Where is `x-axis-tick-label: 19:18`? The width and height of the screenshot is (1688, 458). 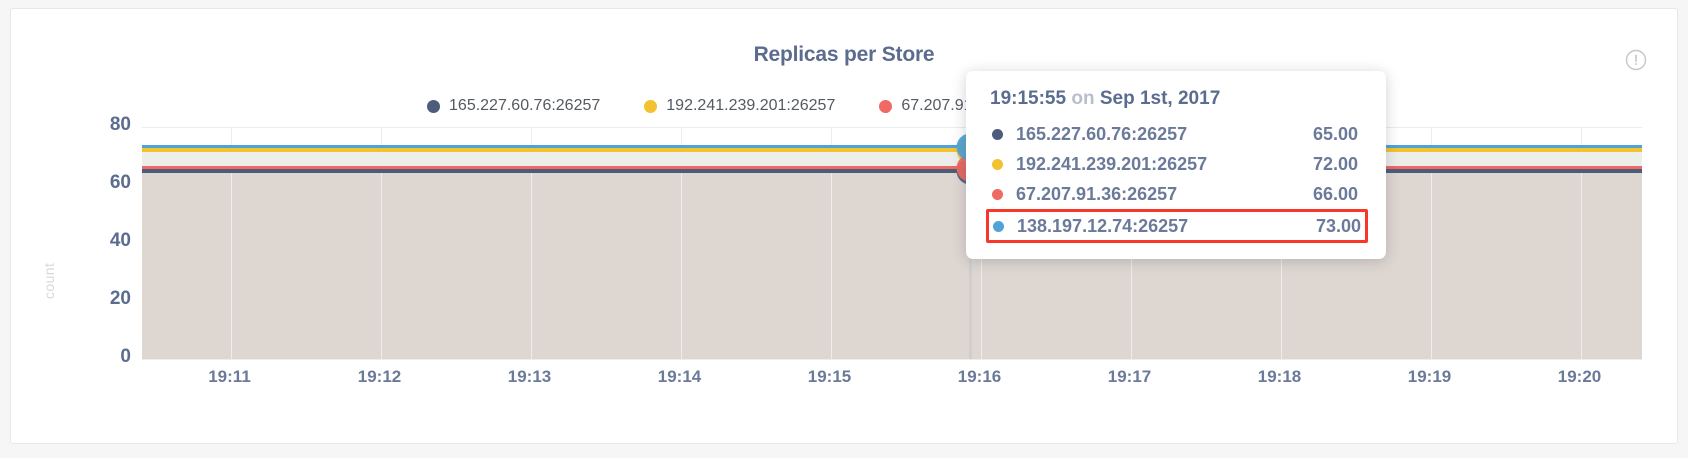 x-axis-tick-label: 19:18 is located at coordinates (1279, 376).